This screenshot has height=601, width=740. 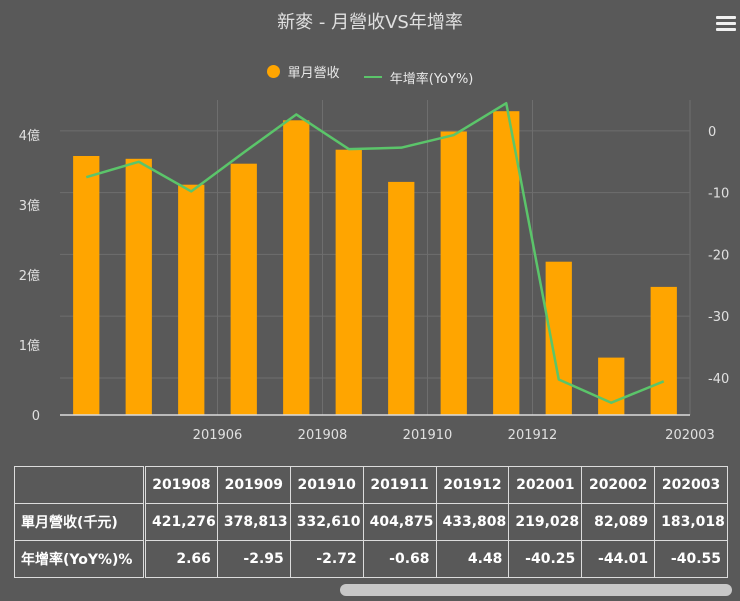 I want to click on legend-label-revenue: 單月營收, so click(x=313, y=73).